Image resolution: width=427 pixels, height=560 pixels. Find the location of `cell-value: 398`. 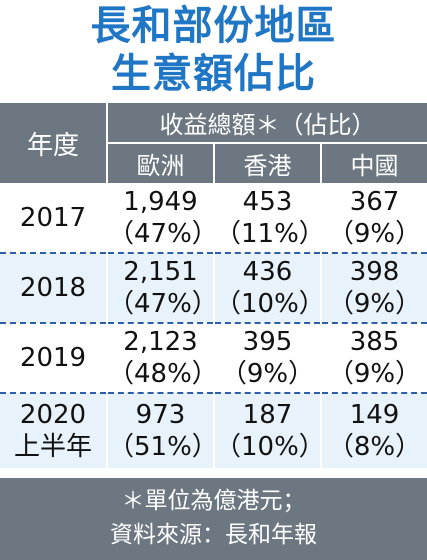

cell-value: 398 is located at coordinates (374, 272).